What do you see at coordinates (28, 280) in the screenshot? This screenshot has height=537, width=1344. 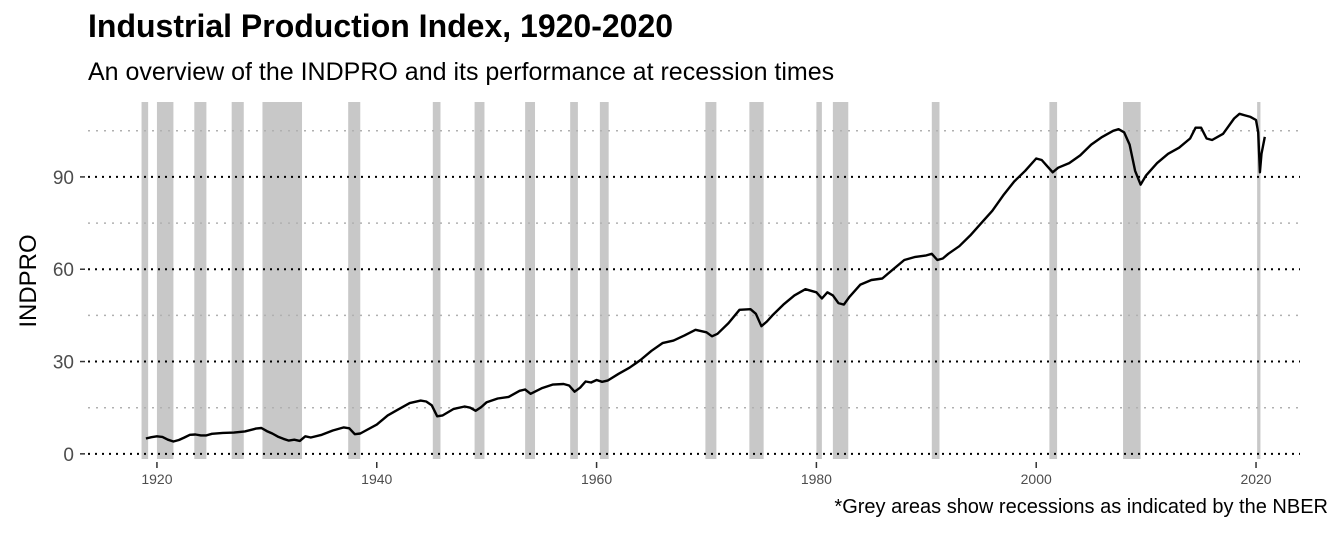 I see `y-axis-title: INDPRO` at bounding box center [28, 280].